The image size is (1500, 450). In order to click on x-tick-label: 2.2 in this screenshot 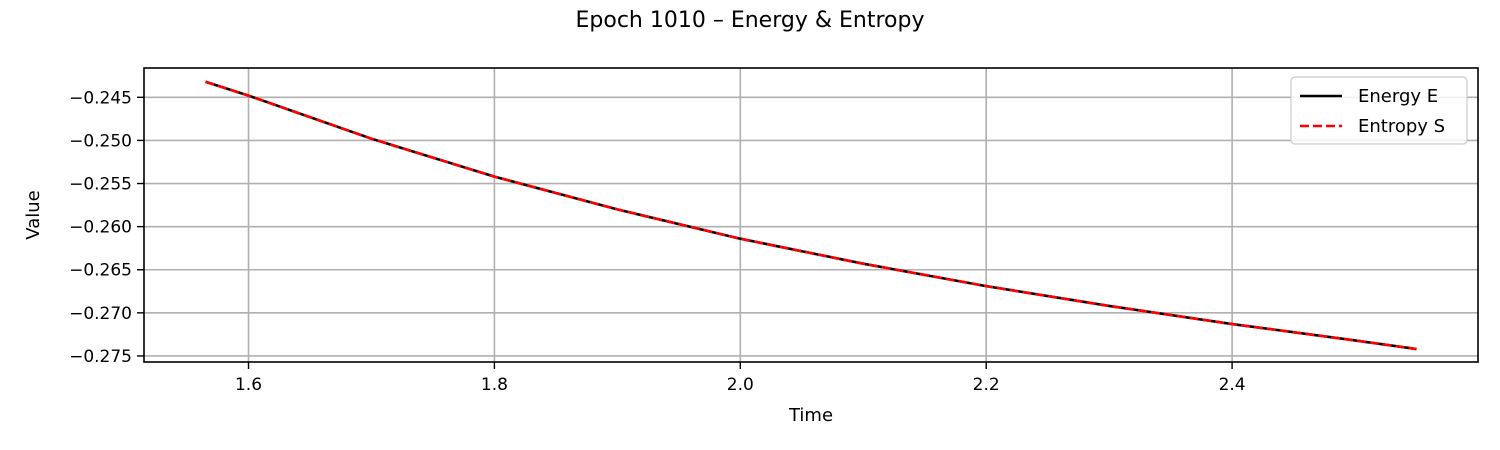, I will do `click(986, 385)`.